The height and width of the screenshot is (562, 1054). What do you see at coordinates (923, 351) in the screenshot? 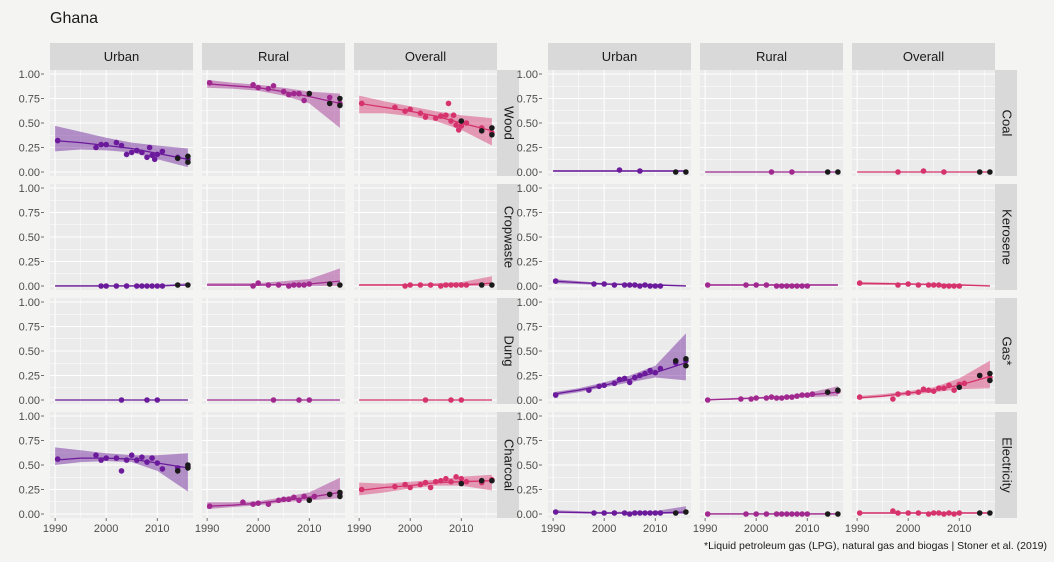
I see `panel-gas-overall` at bounding box center [923, 351].